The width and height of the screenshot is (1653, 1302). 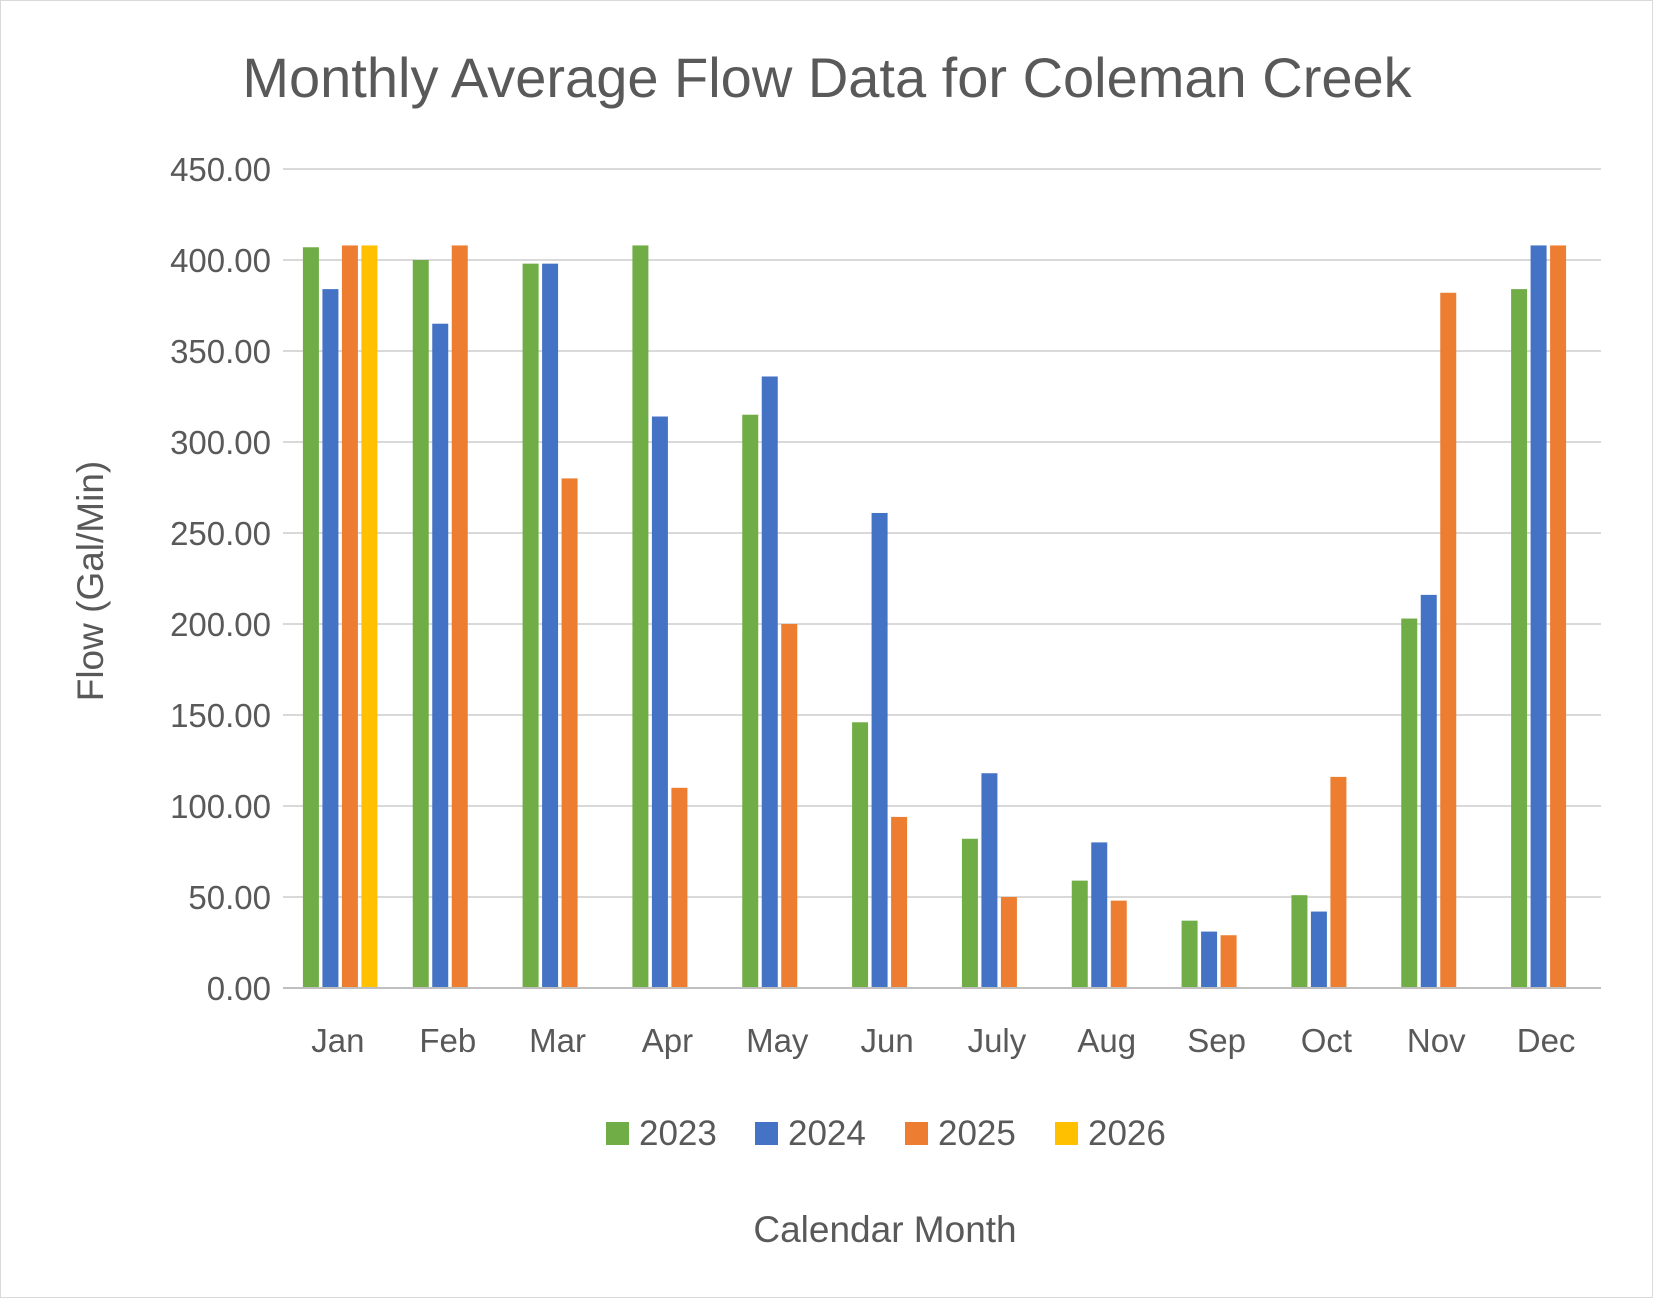 I want to click on legend-label-2023: 2023, so click(x=678, y=1133).